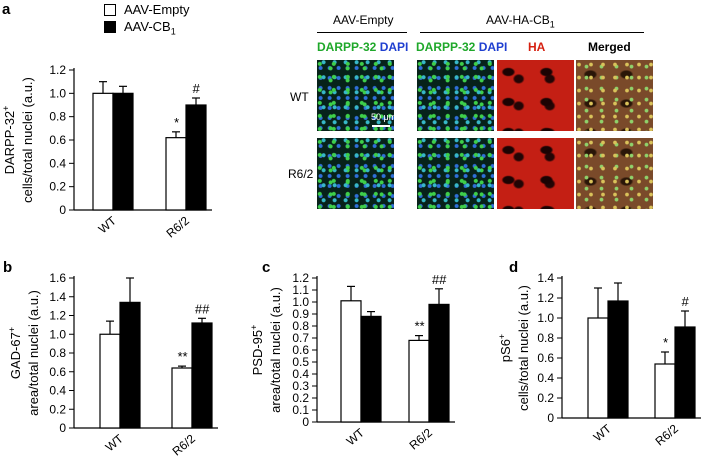  What do you see at coordinates (535, 95) in the screenshot?
I see `micrograph-ha-wt` at bounding box center [535, 95].